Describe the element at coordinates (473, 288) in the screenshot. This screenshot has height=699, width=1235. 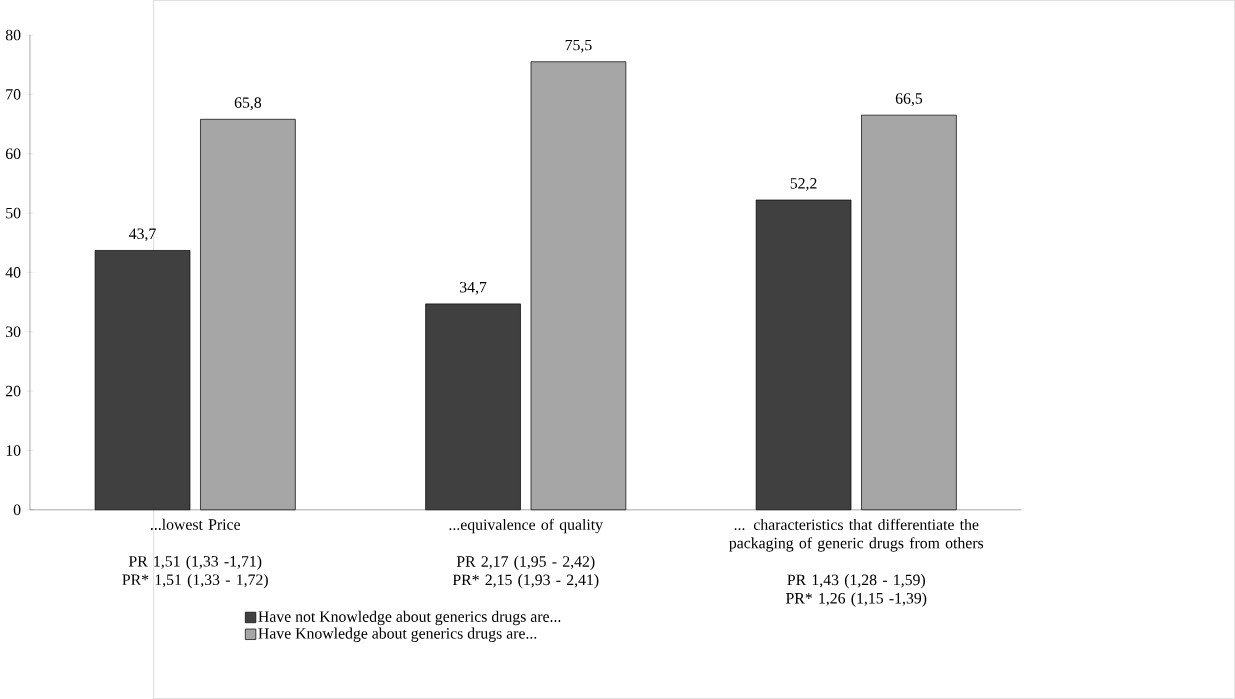
I see `data-label: 34,7` at that location.